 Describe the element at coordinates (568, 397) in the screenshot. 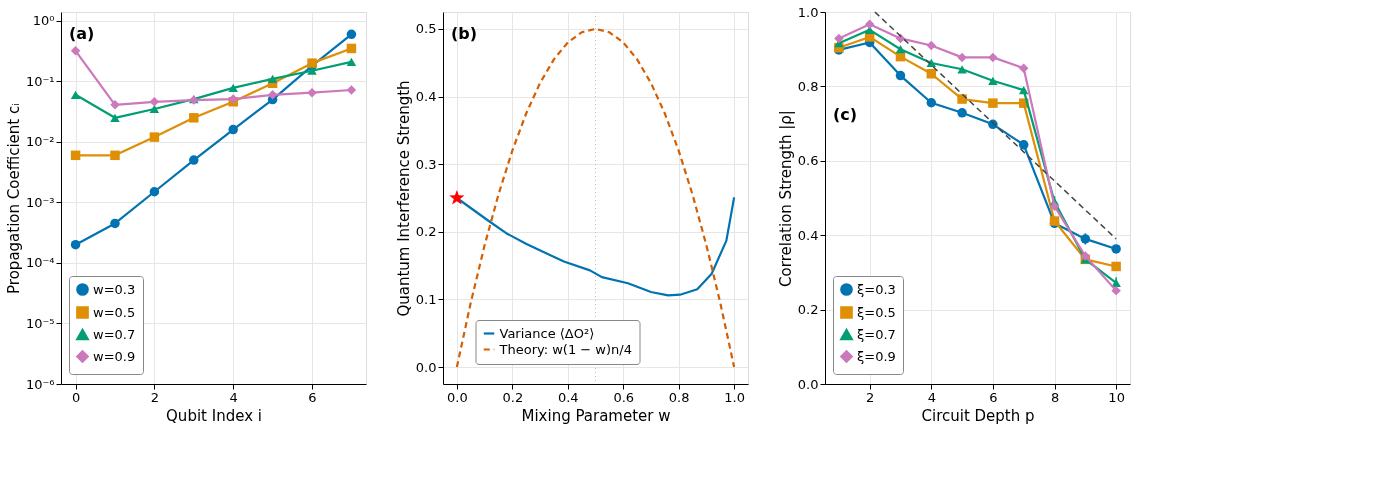

I see `x-tick-label: 0.4` at that location.